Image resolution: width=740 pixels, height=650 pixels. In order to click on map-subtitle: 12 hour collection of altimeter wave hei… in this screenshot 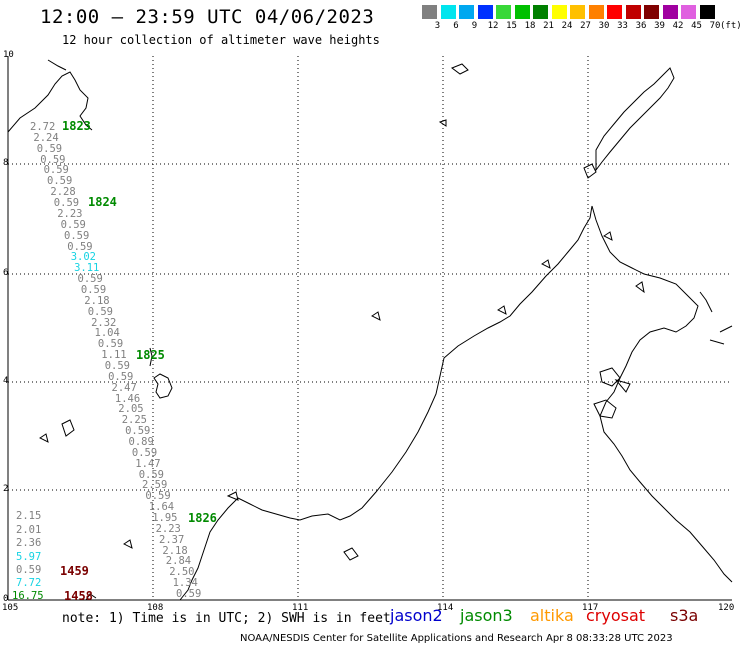, I will do `click(221, 40)`.